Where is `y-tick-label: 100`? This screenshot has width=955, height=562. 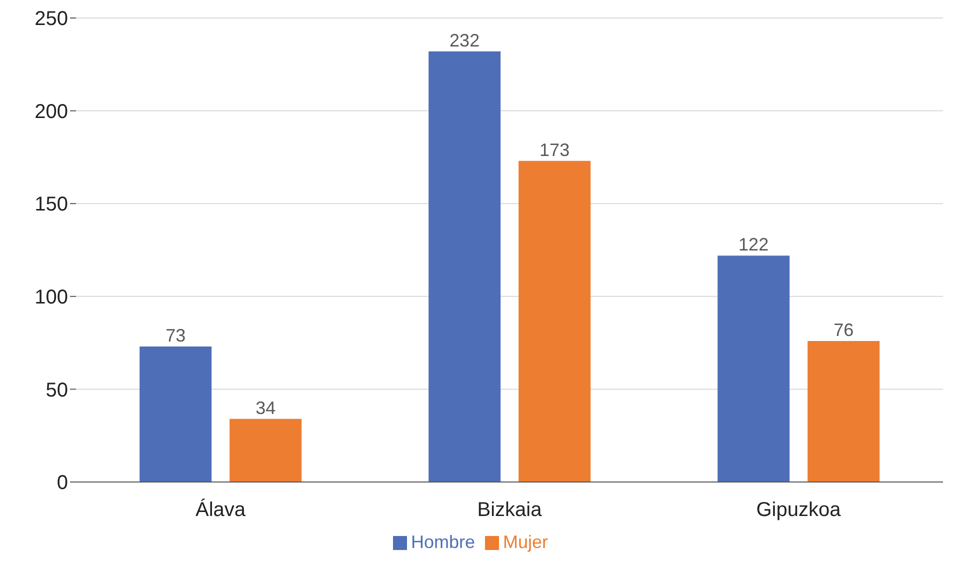 y-tick-label: 100 is located at coordinates (51, 297).